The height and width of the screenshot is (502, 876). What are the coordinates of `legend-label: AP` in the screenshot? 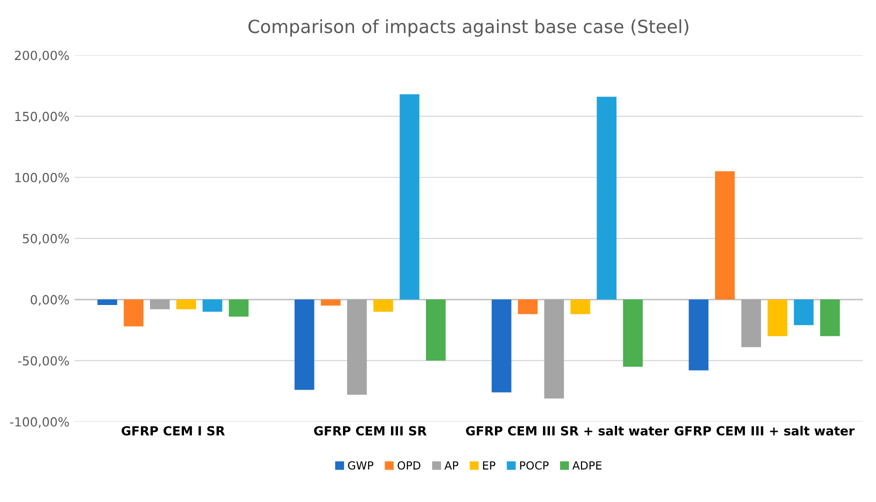 It's located at (451, 465).